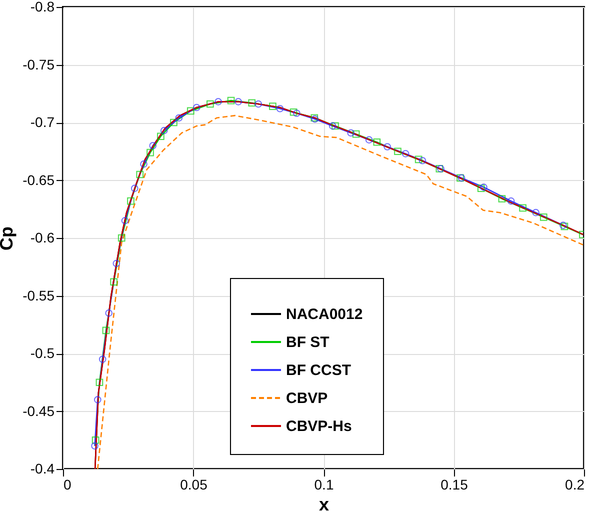  What do you see at coordinates (324, 314) in the screenshot?
I see `legend-label: NACA0012` at bounding box center [324, 314].